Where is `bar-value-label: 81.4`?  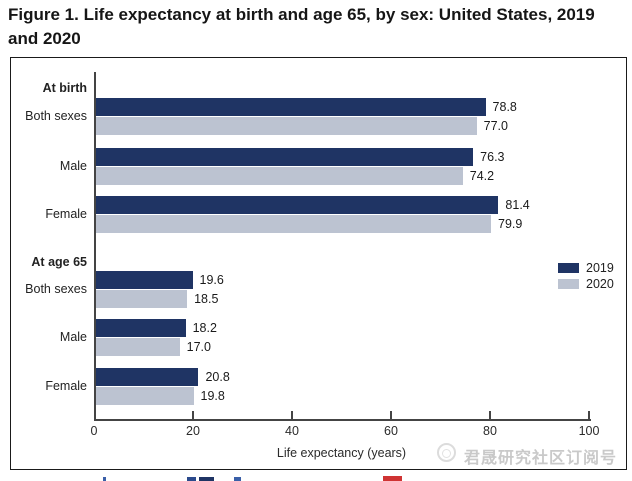
bar-value-label: 81.4 is located at coordinates (517, 205).